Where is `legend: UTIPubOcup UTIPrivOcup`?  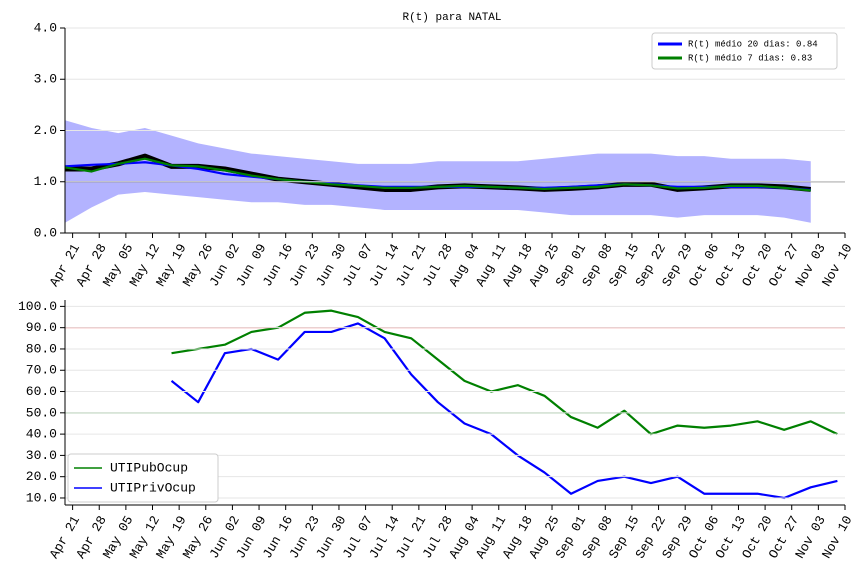
legend: UTIPubOcup UTIPrivOcup is located at coordinates (143, 478).